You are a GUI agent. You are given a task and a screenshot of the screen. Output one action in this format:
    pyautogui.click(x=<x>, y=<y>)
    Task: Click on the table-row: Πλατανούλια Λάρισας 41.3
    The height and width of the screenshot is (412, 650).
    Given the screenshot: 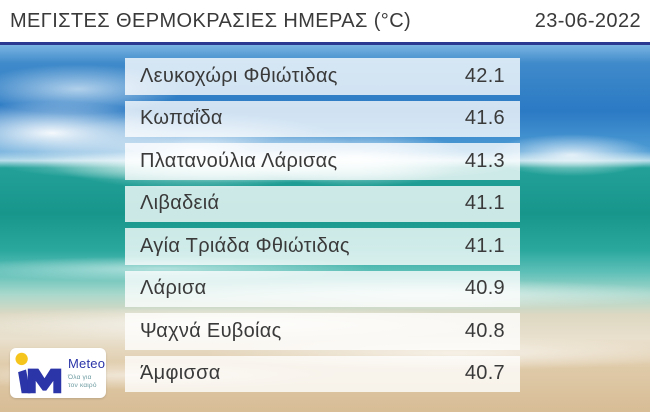 What is the action you would take?
    pyautogui.click(x=322, y=161)
    